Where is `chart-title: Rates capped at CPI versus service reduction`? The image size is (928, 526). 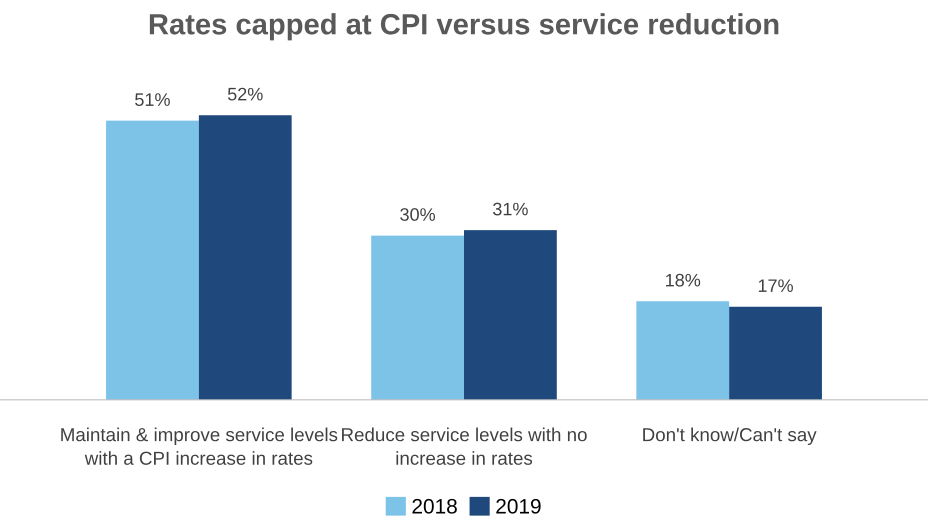
chart-title: Rates capped at CPI versus service reduction is located at coordinates (464, 26).